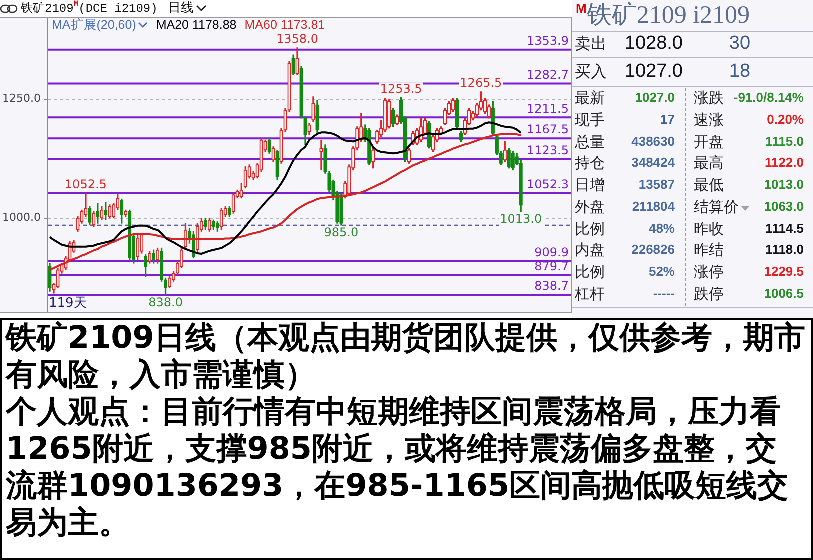 The image size is (813, 560). What do you see at coordinates (656, 185) in the screenshot?
I see `text: 13587` at bounding box center [656, 185].